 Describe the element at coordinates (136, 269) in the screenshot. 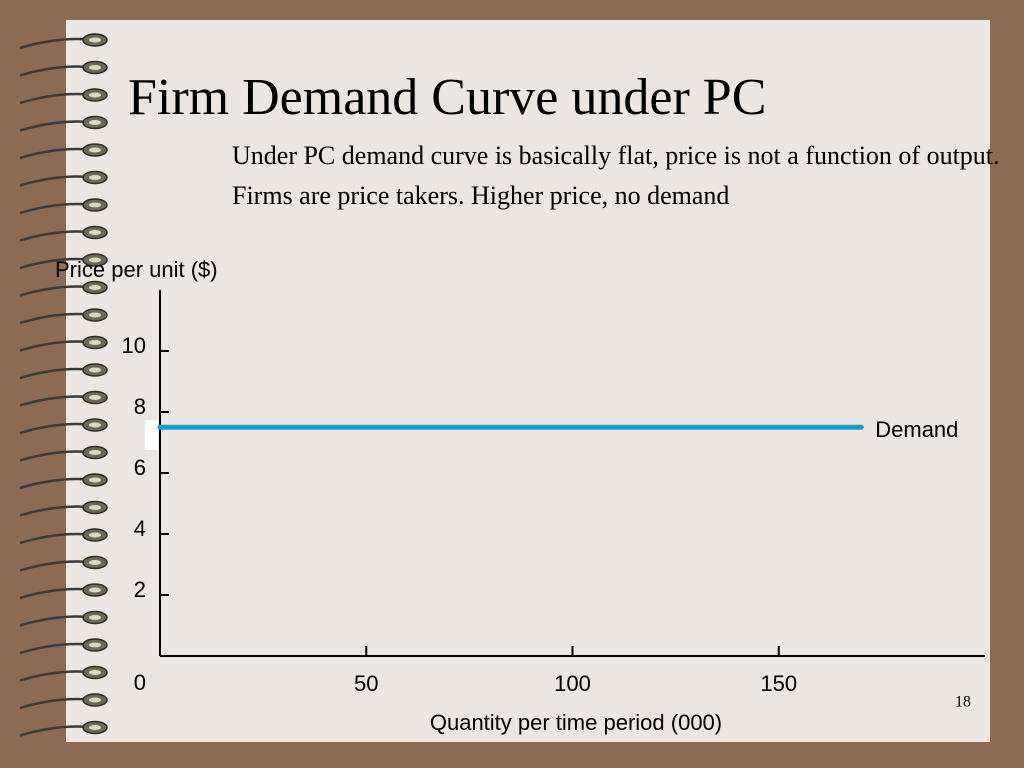

I see `y-axis-label: Price per unit ($)` at that location.